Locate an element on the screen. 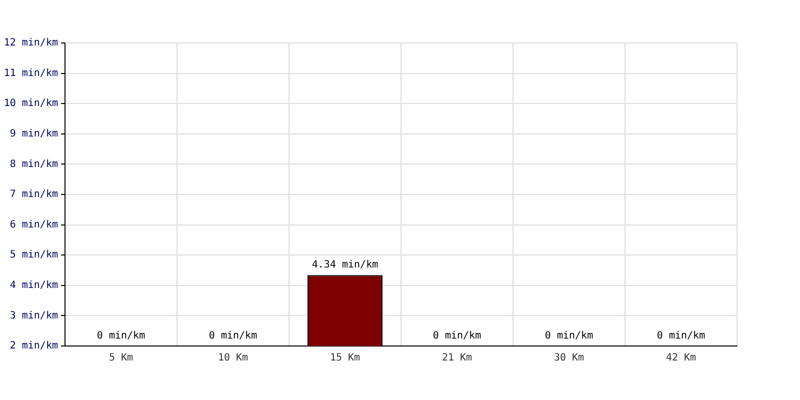 The width and height of the screenshot is (800, 400). x-tick-label: 30 Km is located at coordinates (569, 358).